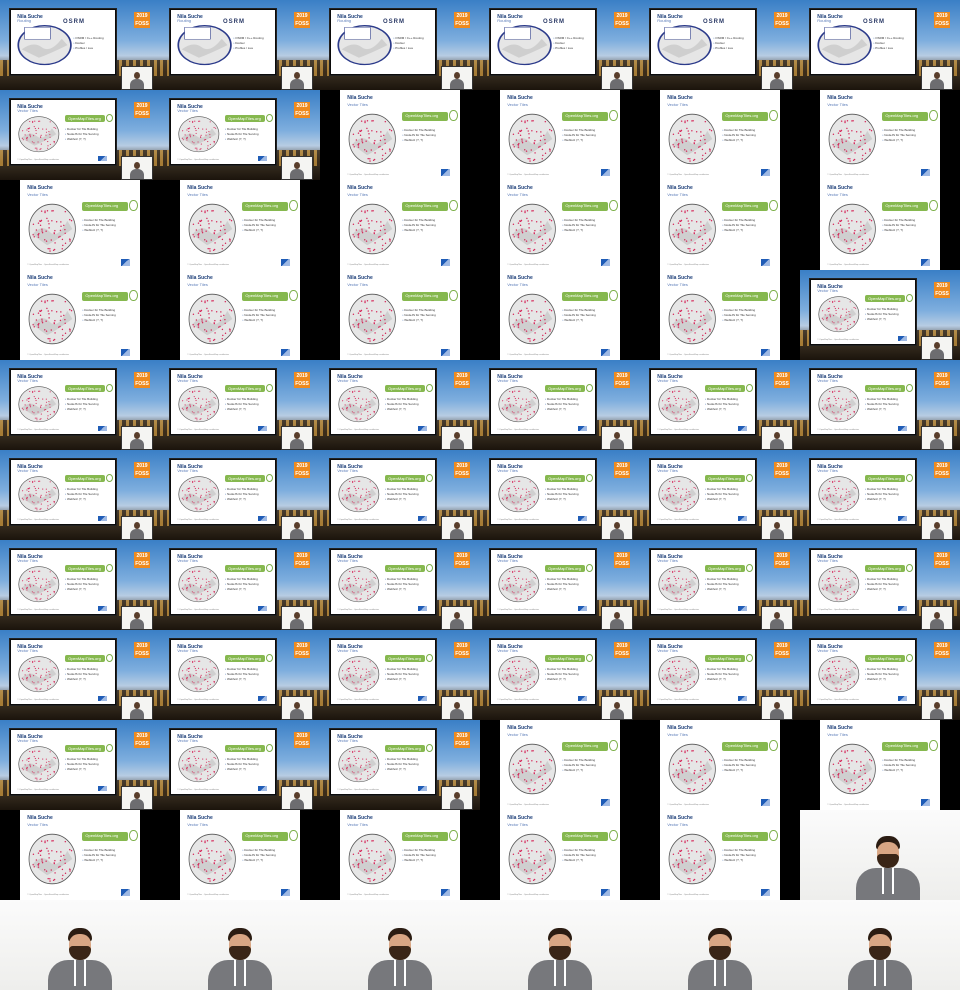 This screenshot has height=990, width=960. I want to click on speaker-beard, so click(720, 953).